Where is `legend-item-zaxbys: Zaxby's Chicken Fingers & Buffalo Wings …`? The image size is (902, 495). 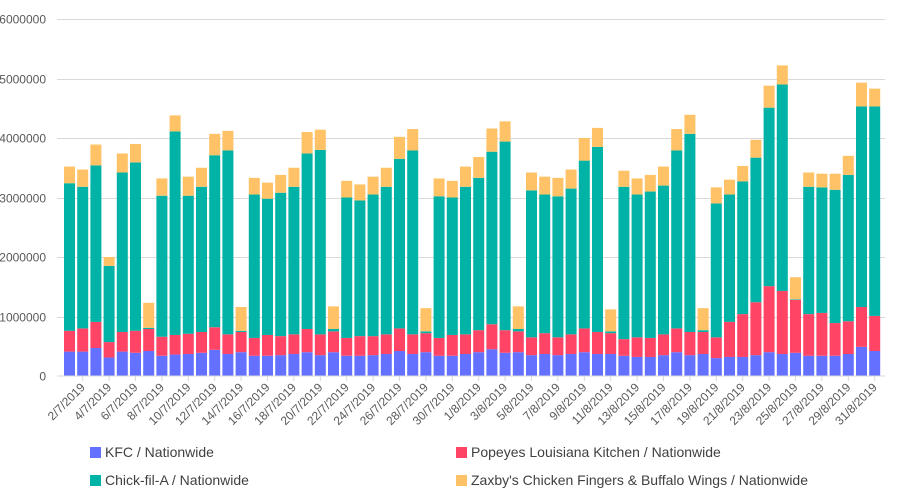
legend-item-zaxbys: Zaxby's Chicken Fingers & Buffalo Wings … is located at coordinates (632, 480).